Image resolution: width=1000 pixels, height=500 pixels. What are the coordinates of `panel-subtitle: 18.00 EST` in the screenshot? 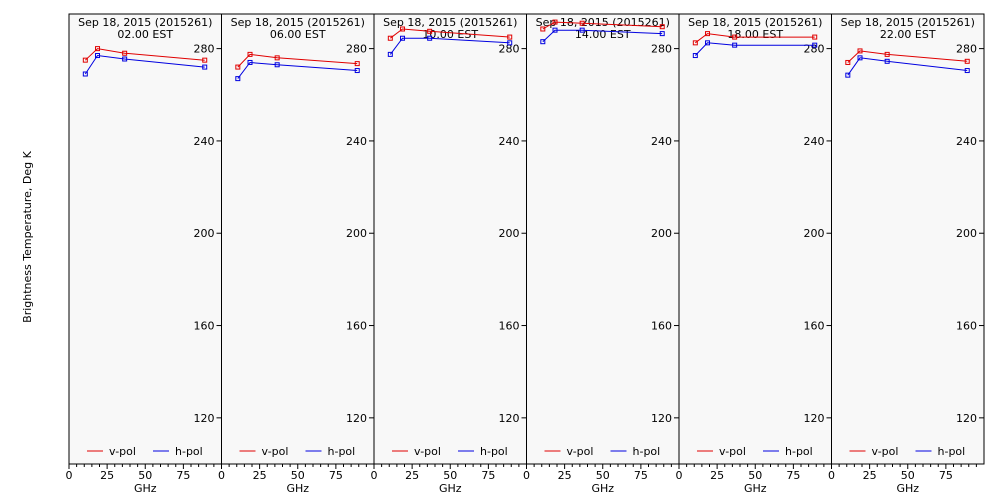 It's located at (755, 34).